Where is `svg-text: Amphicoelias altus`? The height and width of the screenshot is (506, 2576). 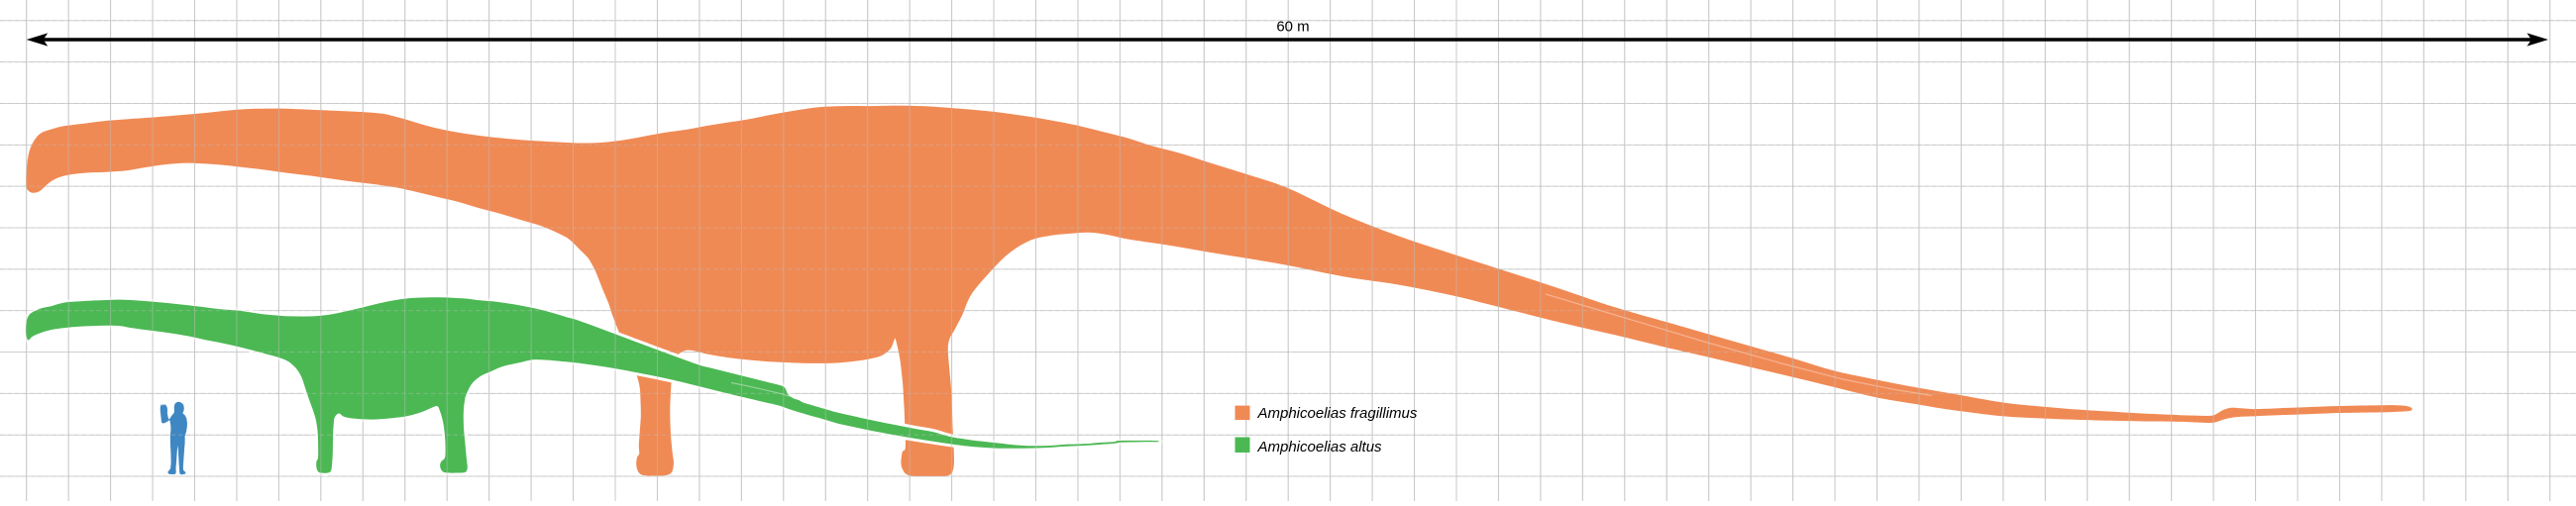
svg-text: Amphicoelias altus is located at coordinates (1320, 447).